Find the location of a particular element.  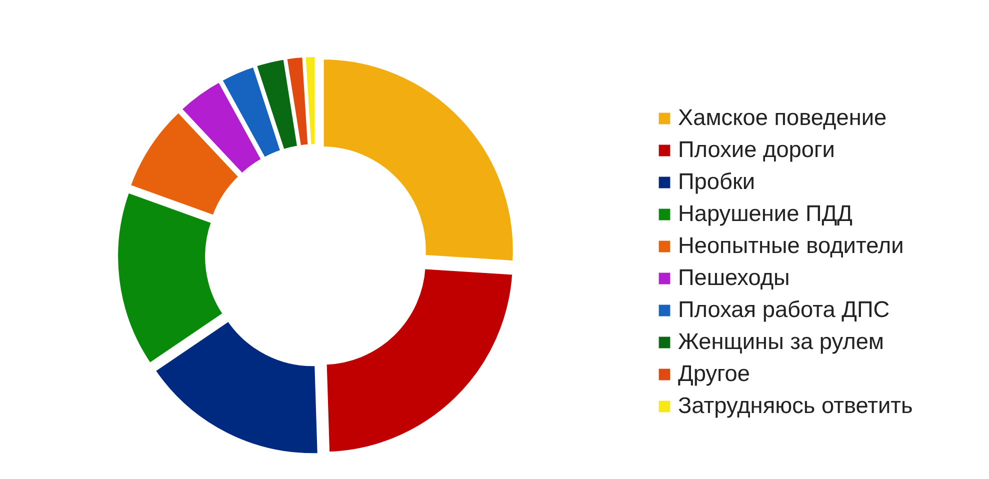

legend-label: Плохие дороги is located at coordinates (756, 149).